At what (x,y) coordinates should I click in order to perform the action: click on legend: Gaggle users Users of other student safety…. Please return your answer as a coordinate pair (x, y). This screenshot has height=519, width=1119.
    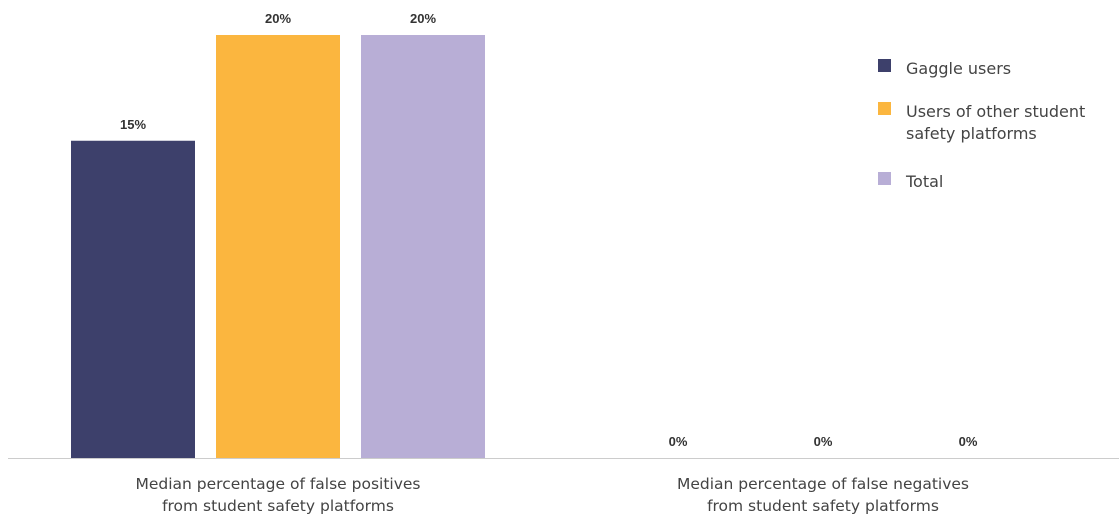
    Looking at the image, I should click on (981, 125).